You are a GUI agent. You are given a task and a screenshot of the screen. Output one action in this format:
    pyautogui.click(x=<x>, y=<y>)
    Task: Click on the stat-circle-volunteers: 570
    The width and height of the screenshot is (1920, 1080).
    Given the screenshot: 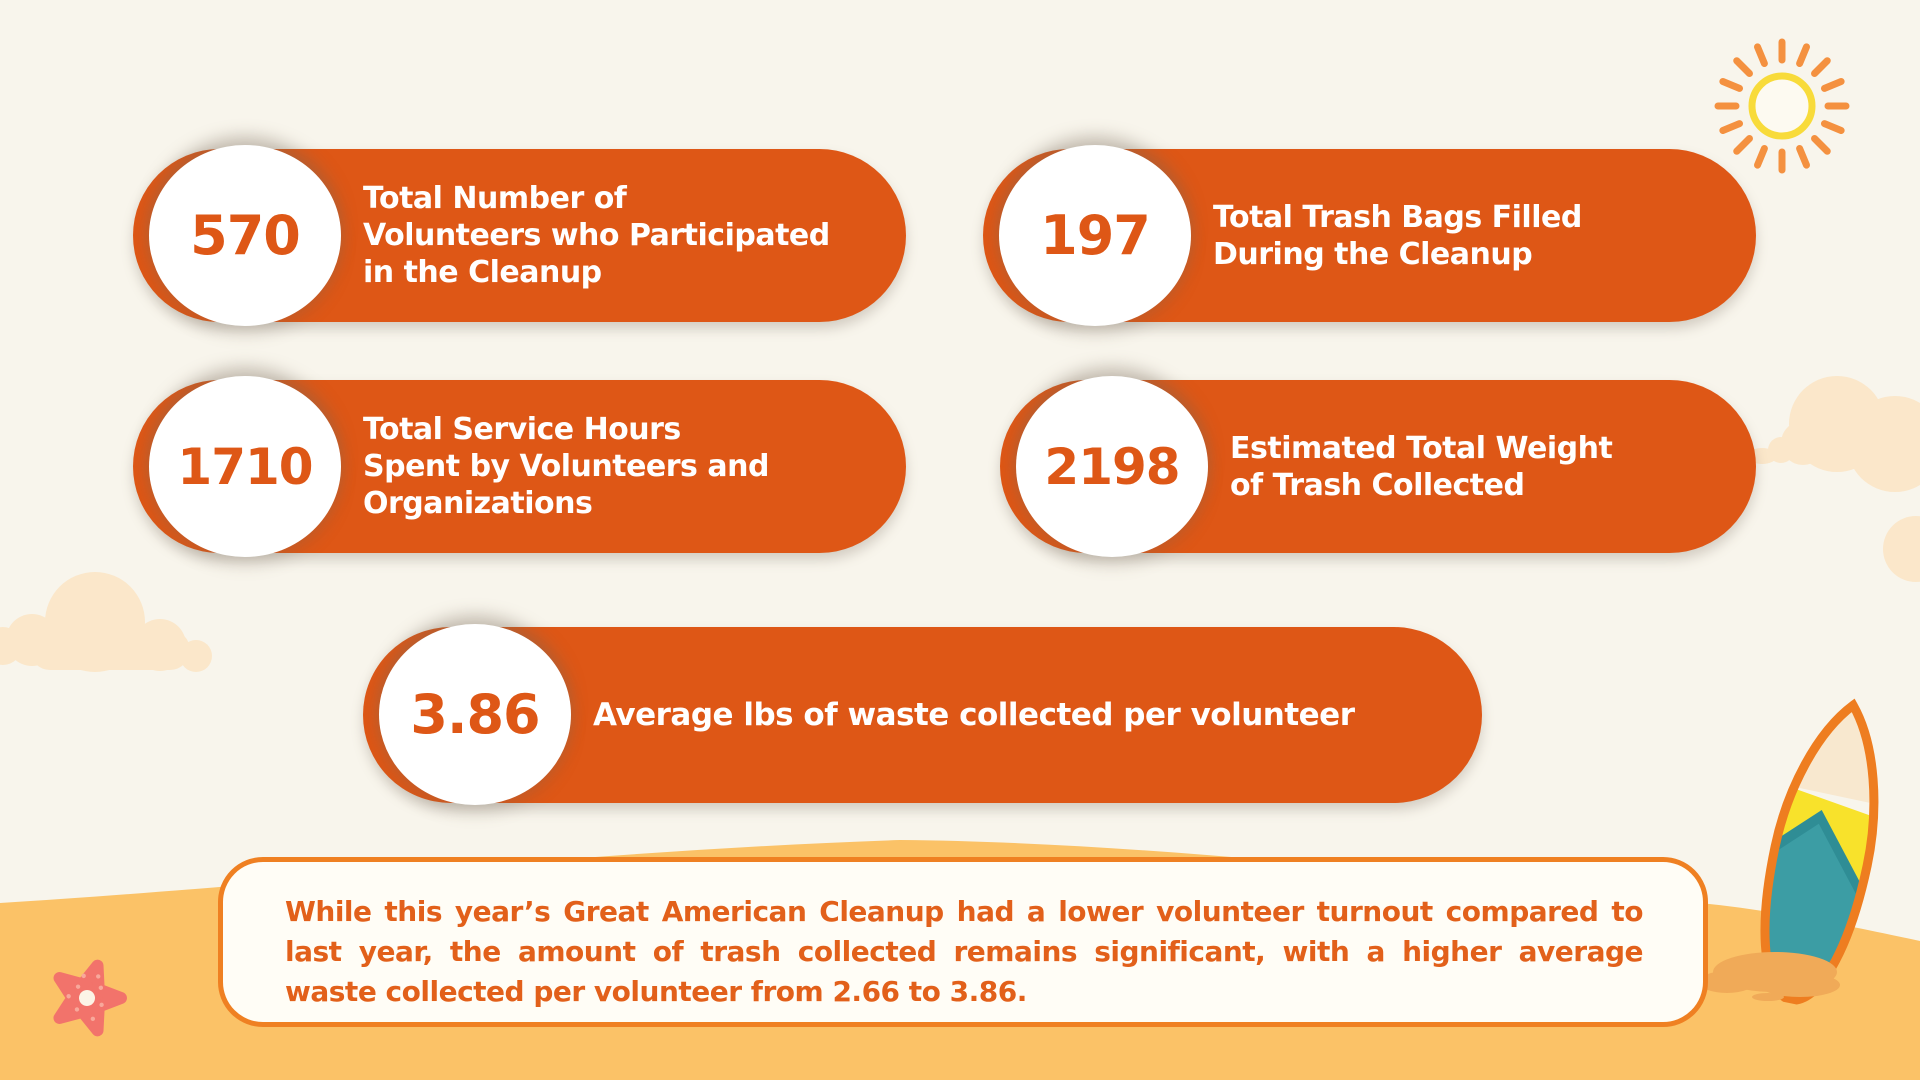 What is the action you would take?
    pyautogui.click(x=245, y=235)
    